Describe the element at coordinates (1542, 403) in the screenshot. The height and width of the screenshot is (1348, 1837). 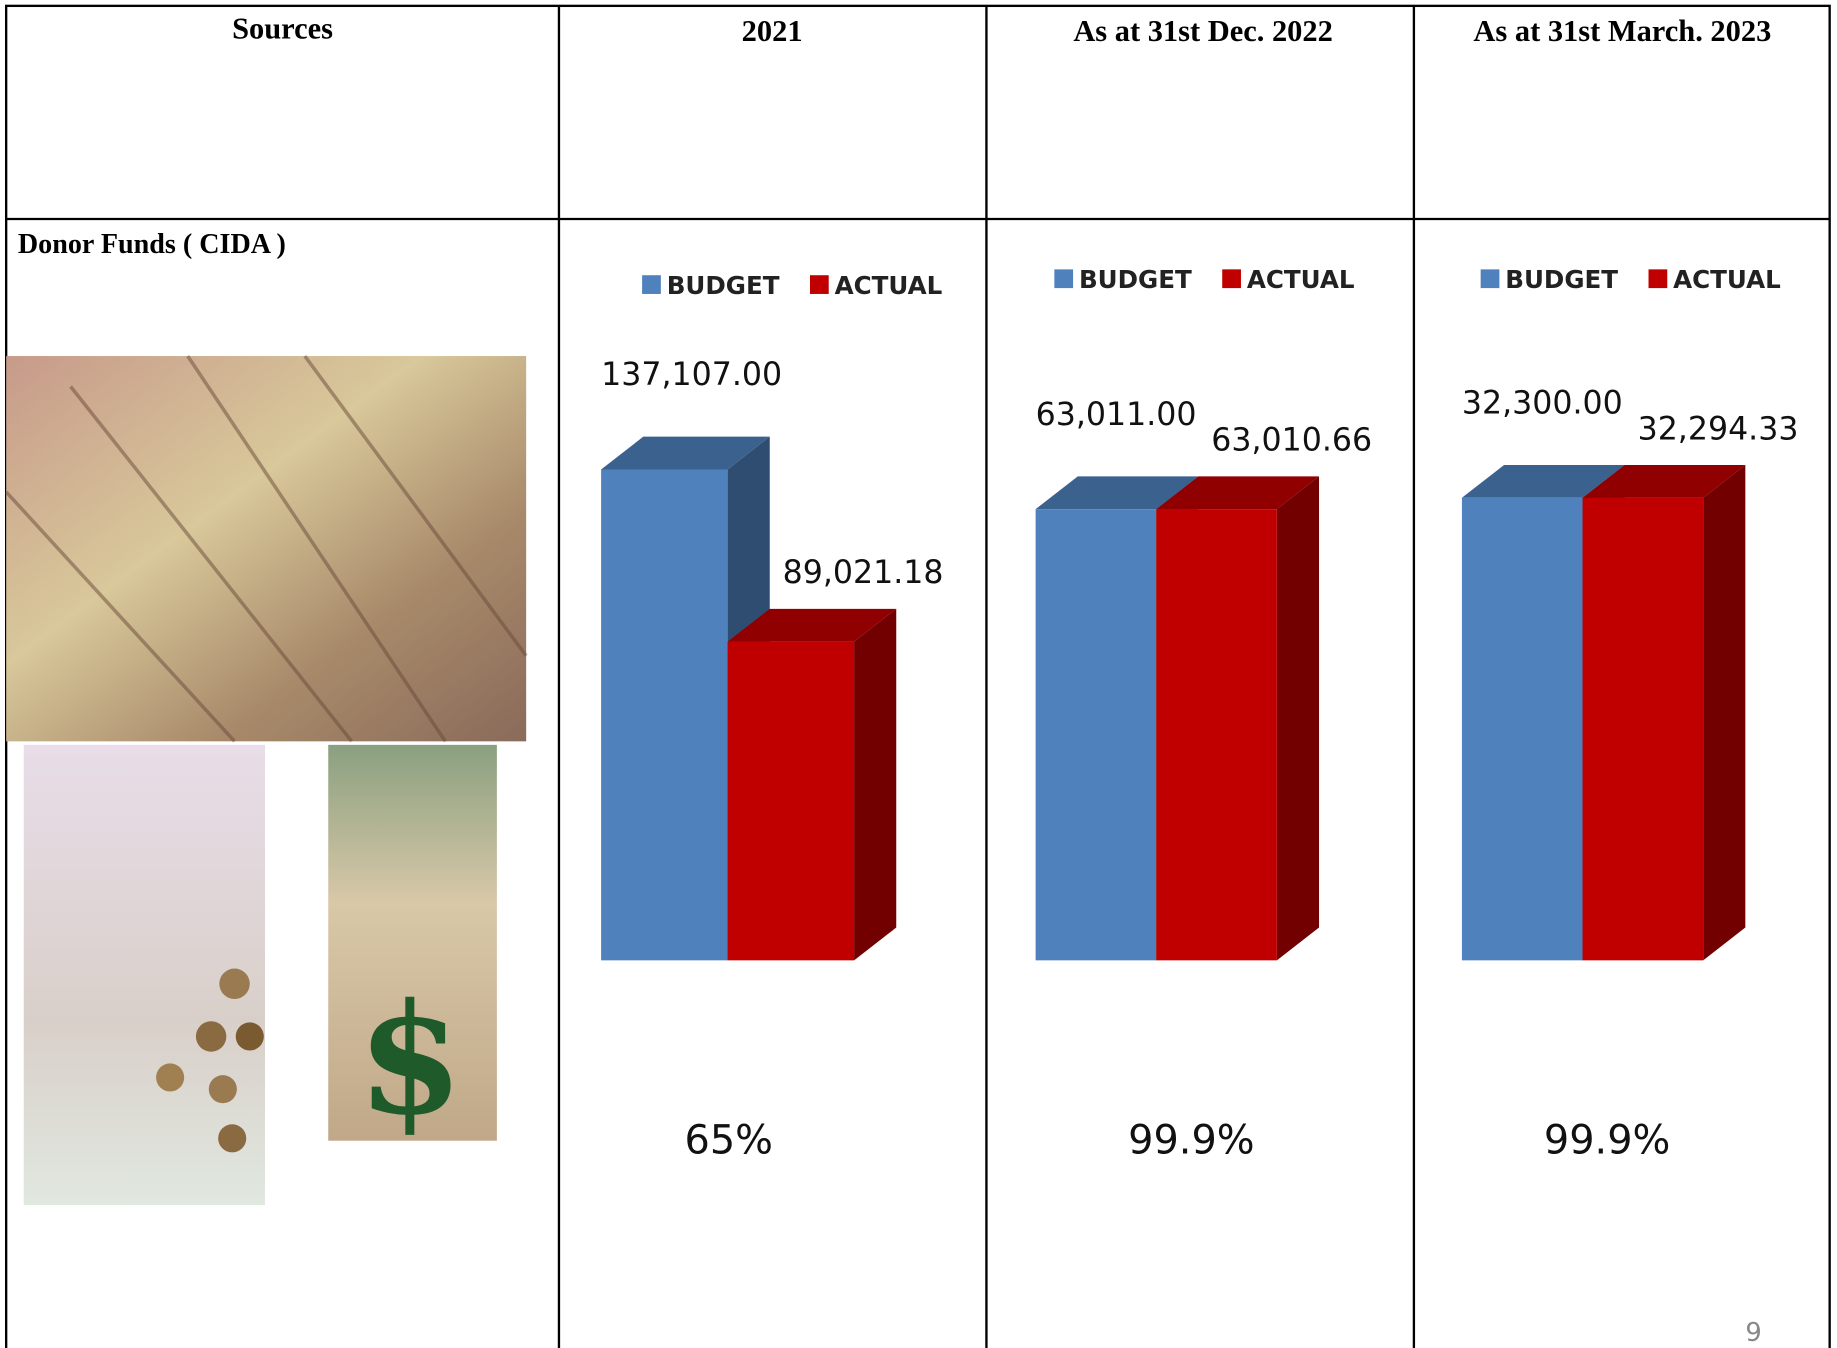
I see `value-label: 32,300.00` at that location.